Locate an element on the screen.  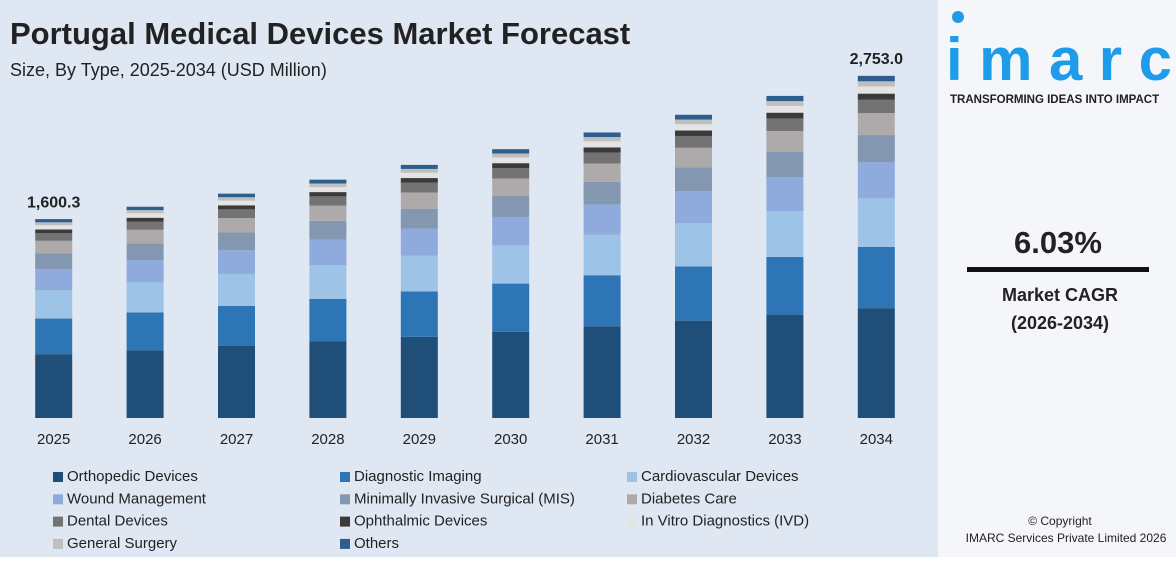
x-tick-label: 2025 is located at coordinates (53, 439).